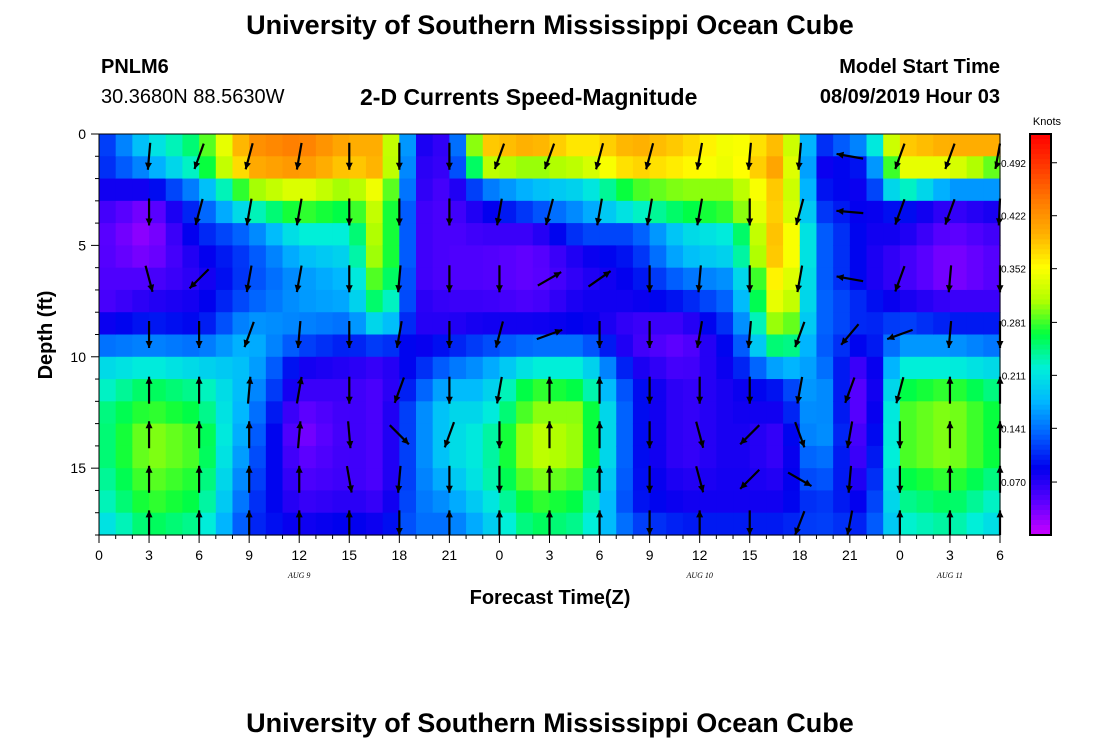  Describe the element at coordinates (850, 555) in the screenshot. I see `x-tick-label: 21` at that location.